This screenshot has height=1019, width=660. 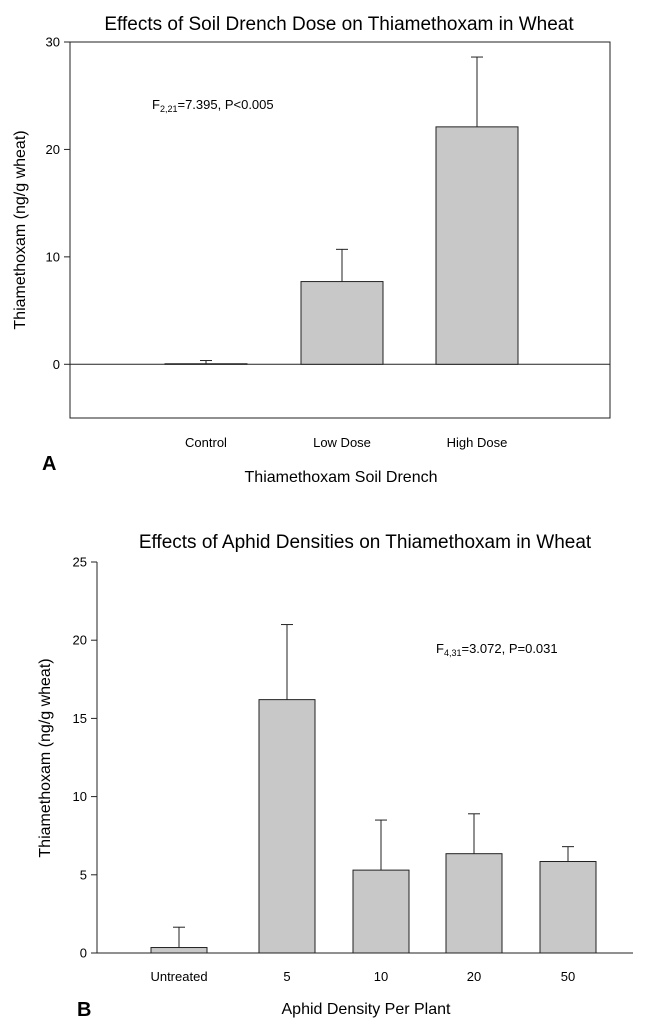 I want to click on x-category-label: Low Dose, so click(x=342, y=442).